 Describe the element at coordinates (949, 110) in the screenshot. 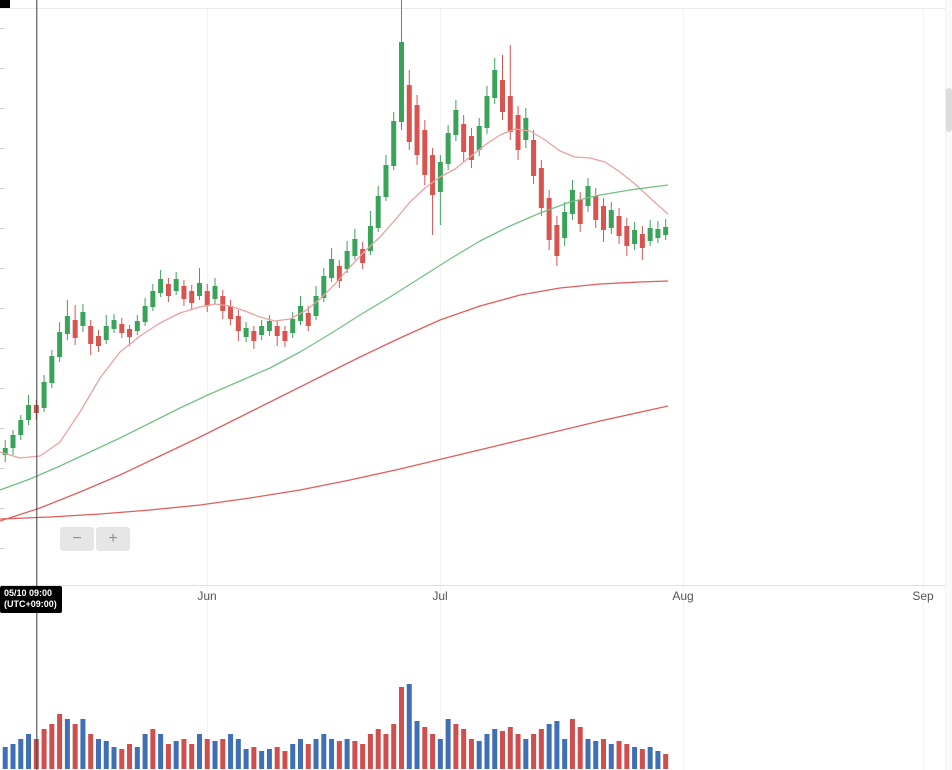

I see `scrollbar-thumb` at that location.